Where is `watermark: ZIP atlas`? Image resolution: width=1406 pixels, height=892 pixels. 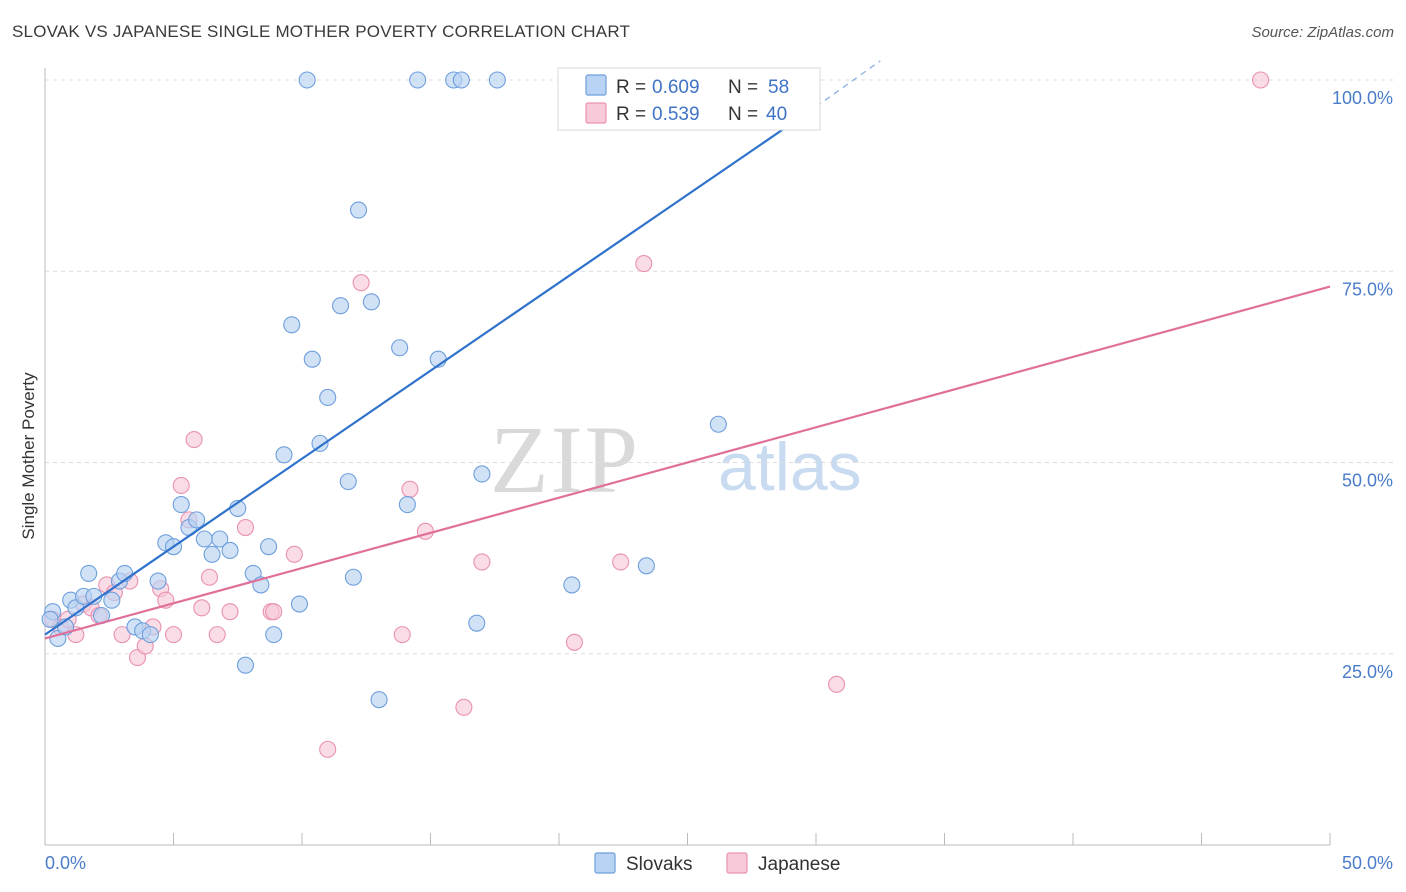 watermark: ZIP atlas is located at coordinates (676, 459).